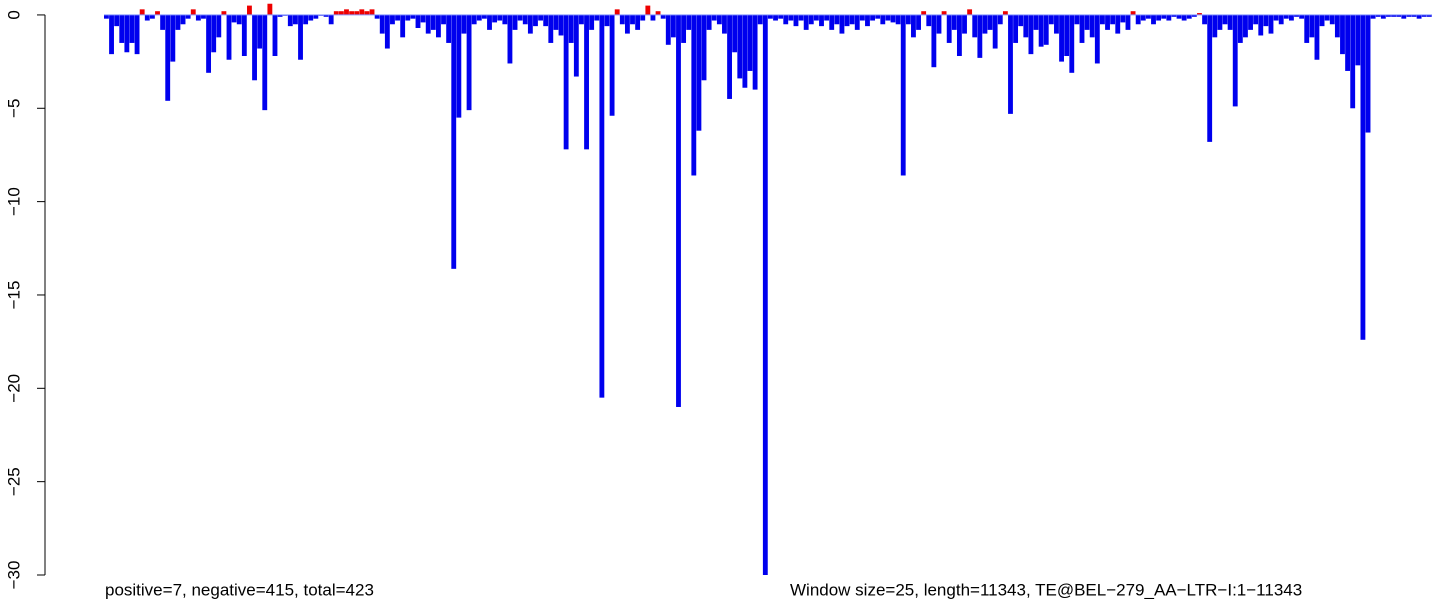 This screenshot has height=602, width=1439. I want to click on y-tick-label: −30, so click(13, 575).